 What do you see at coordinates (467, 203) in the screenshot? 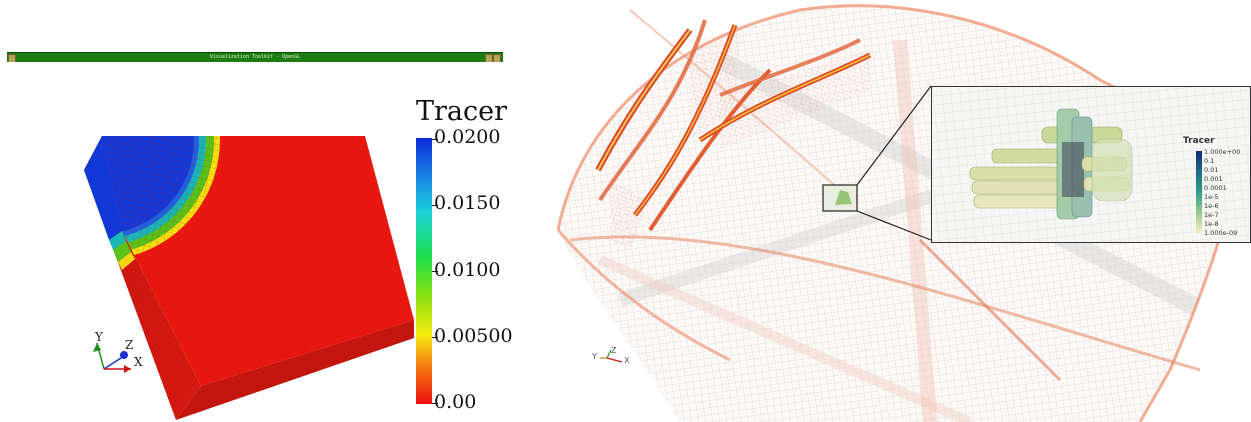
I see `legend-tick-label: 0.0150` at bounding box center [467, 203].